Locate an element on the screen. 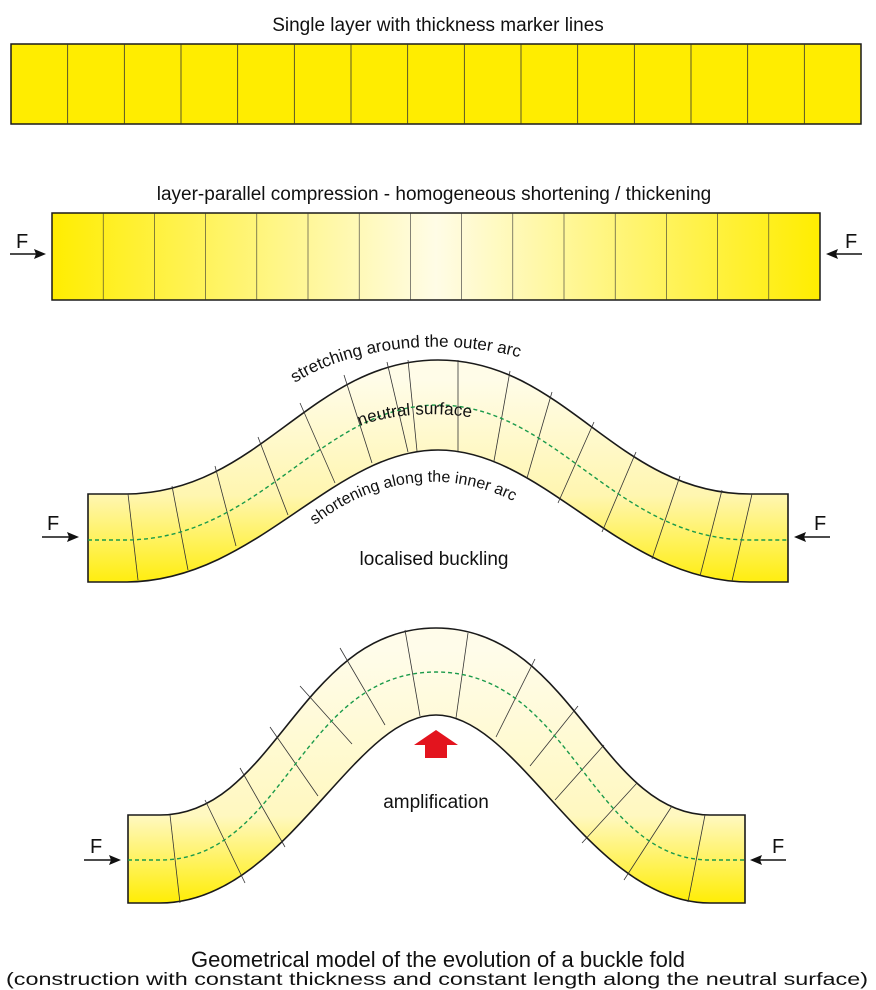 The width and height of the screenshot is (876, 990). amplification-arrow-icon is located at coordinates (436, 744).